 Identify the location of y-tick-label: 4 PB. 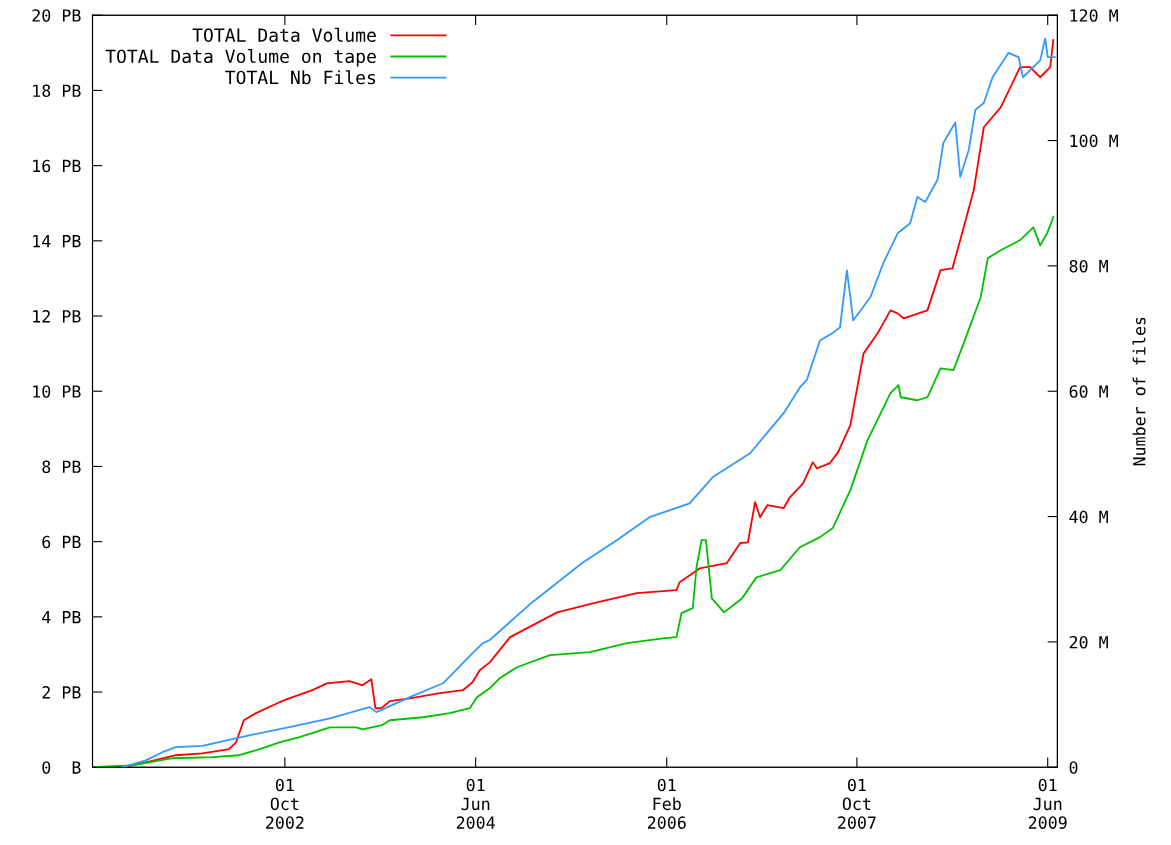
(61, 617).